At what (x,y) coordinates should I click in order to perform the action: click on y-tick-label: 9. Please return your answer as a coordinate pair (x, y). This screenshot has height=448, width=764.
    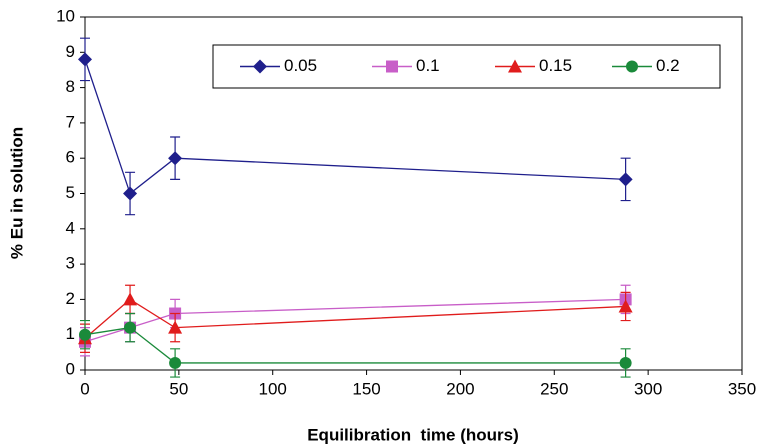
    Looking at the image, I should click on (70, 51).